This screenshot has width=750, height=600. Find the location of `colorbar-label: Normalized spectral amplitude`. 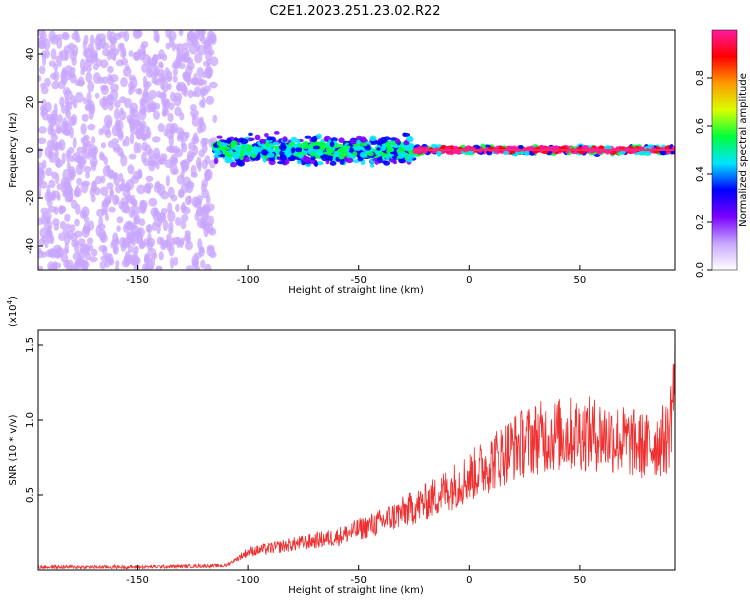

colorbar-label: Normalized spectral amplitude is located at coordinates (743, 150).